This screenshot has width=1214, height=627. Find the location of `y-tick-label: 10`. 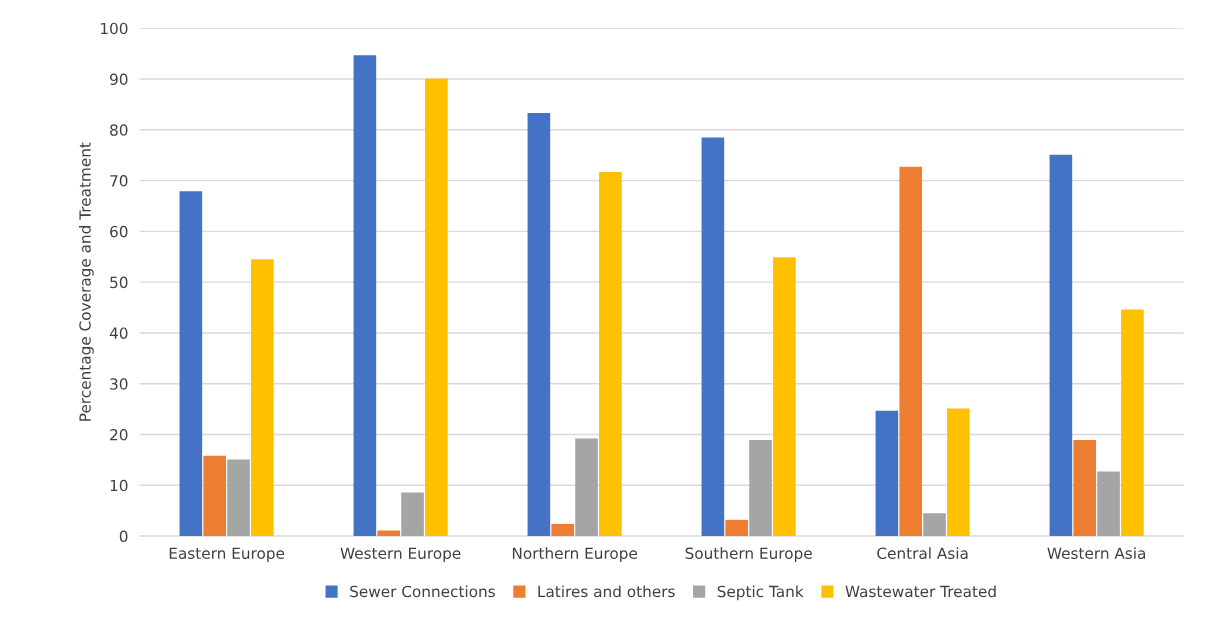

y-tick-label: 10 is located at coordinates (119, 485).